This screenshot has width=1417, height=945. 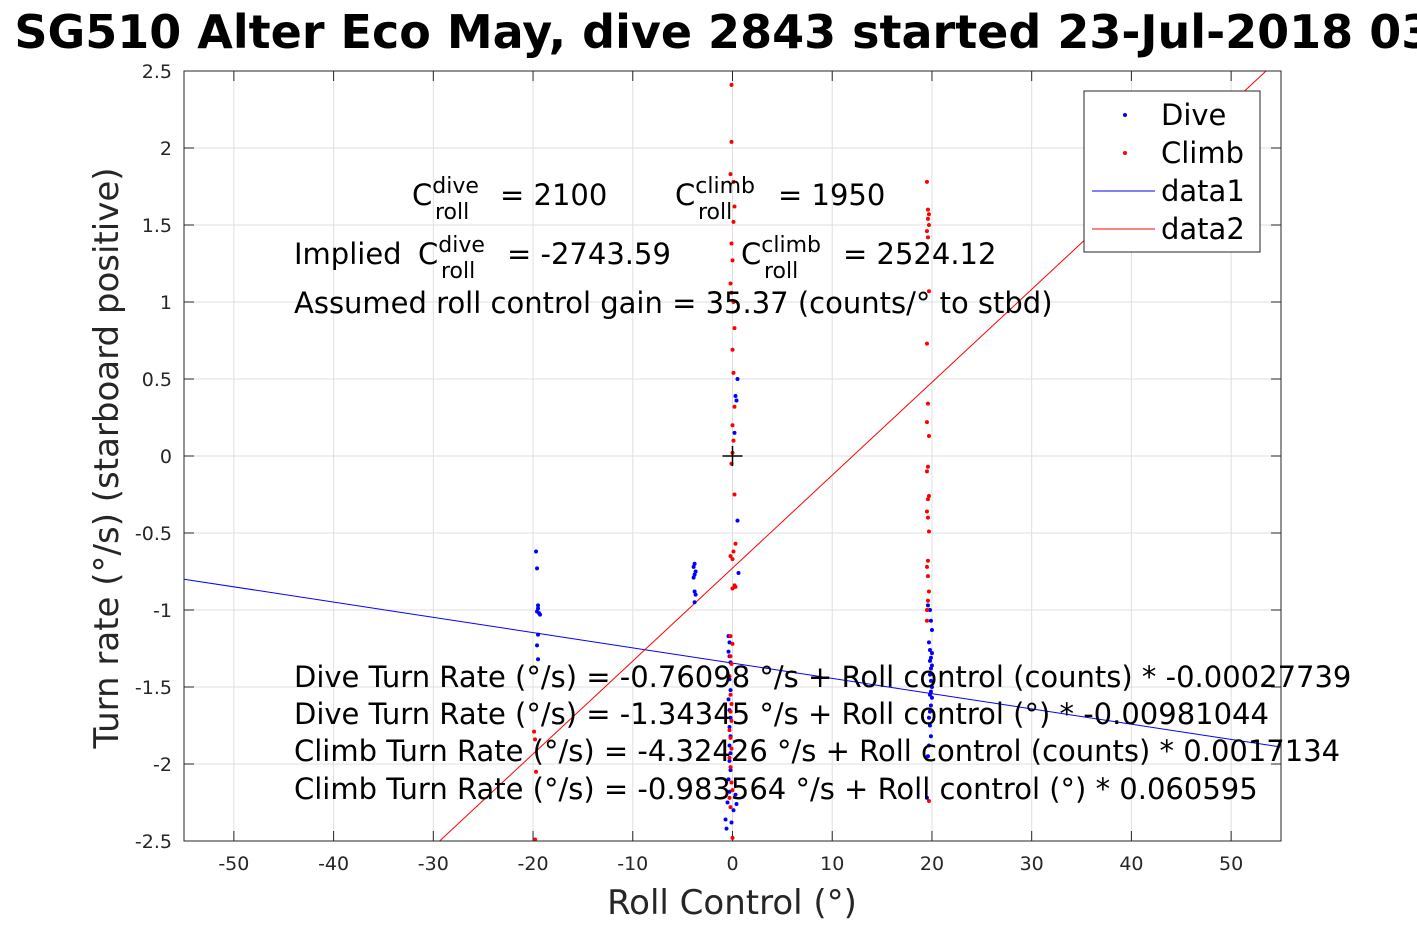 I want to click on c-symbol: C, so click(x=428, y=254).